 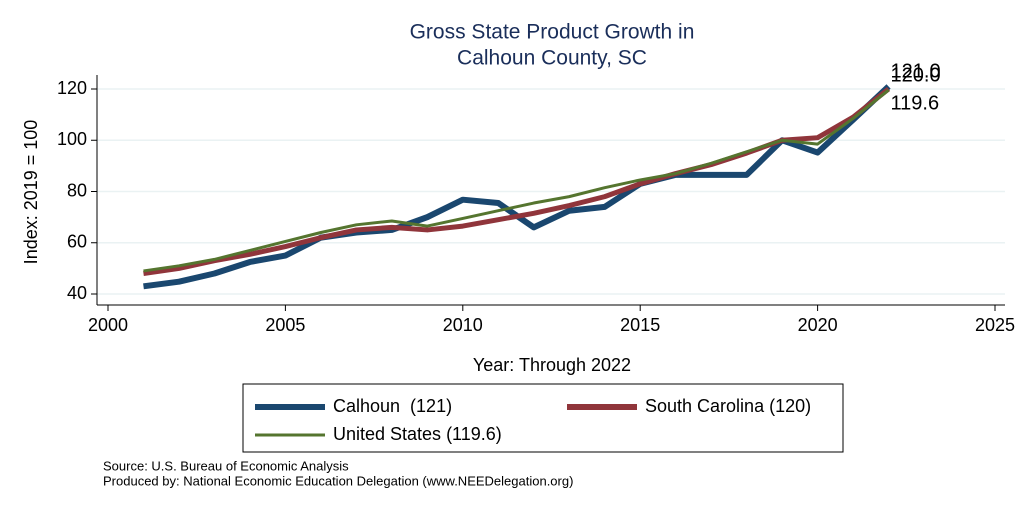 I want to click on x-tick-label: 2005, so click(x=285, y=325).